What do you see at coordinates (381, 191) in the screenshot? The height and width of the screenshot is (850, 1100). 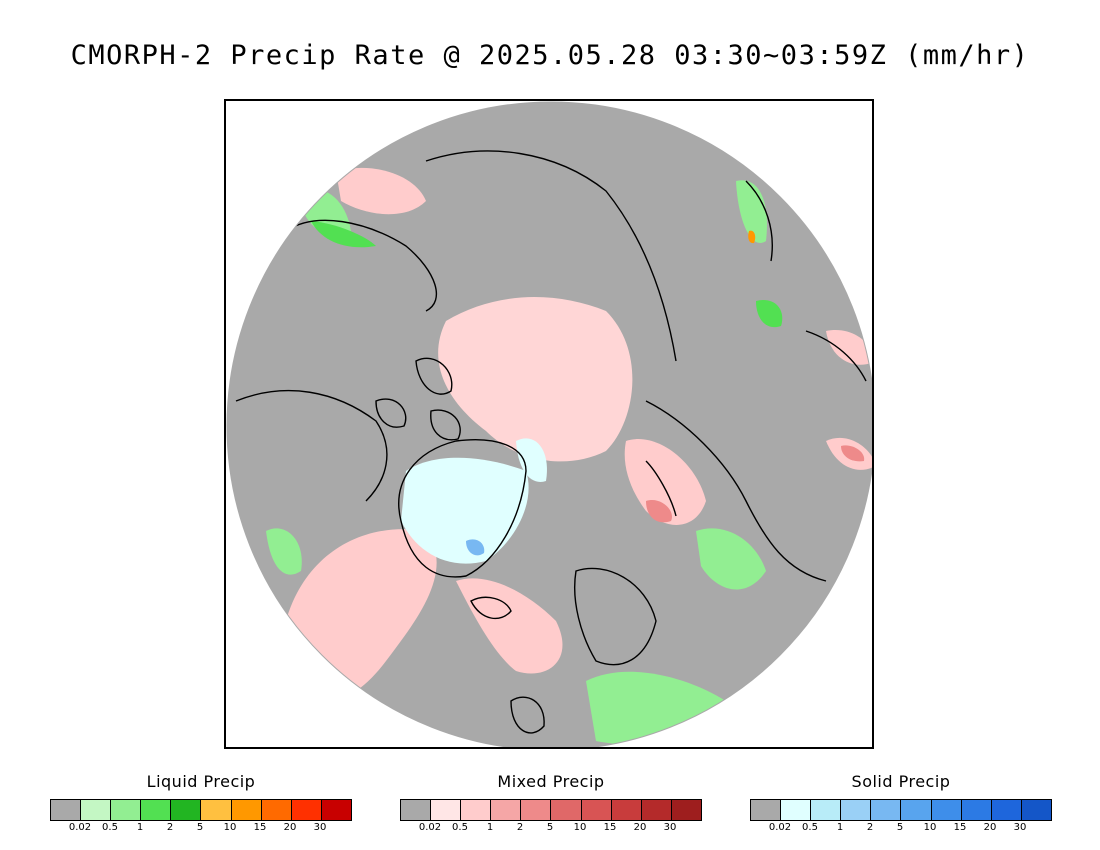 I see `mixed-precip-chukotka` at bounding box center [381, 191].